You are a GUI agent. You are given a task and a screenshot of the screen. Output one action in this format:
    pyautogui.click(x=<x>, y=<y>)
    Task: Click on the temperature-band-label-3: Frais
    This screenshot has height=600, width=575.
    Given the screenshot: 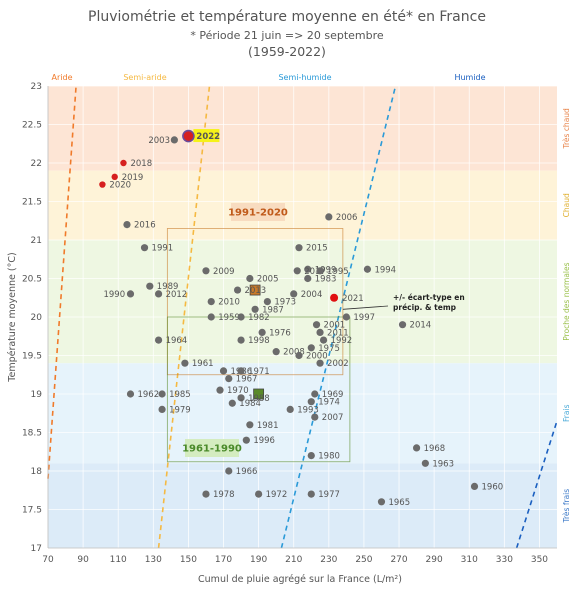 What is the action you would take?
    pyautogui.click(x=566, y=413)
    